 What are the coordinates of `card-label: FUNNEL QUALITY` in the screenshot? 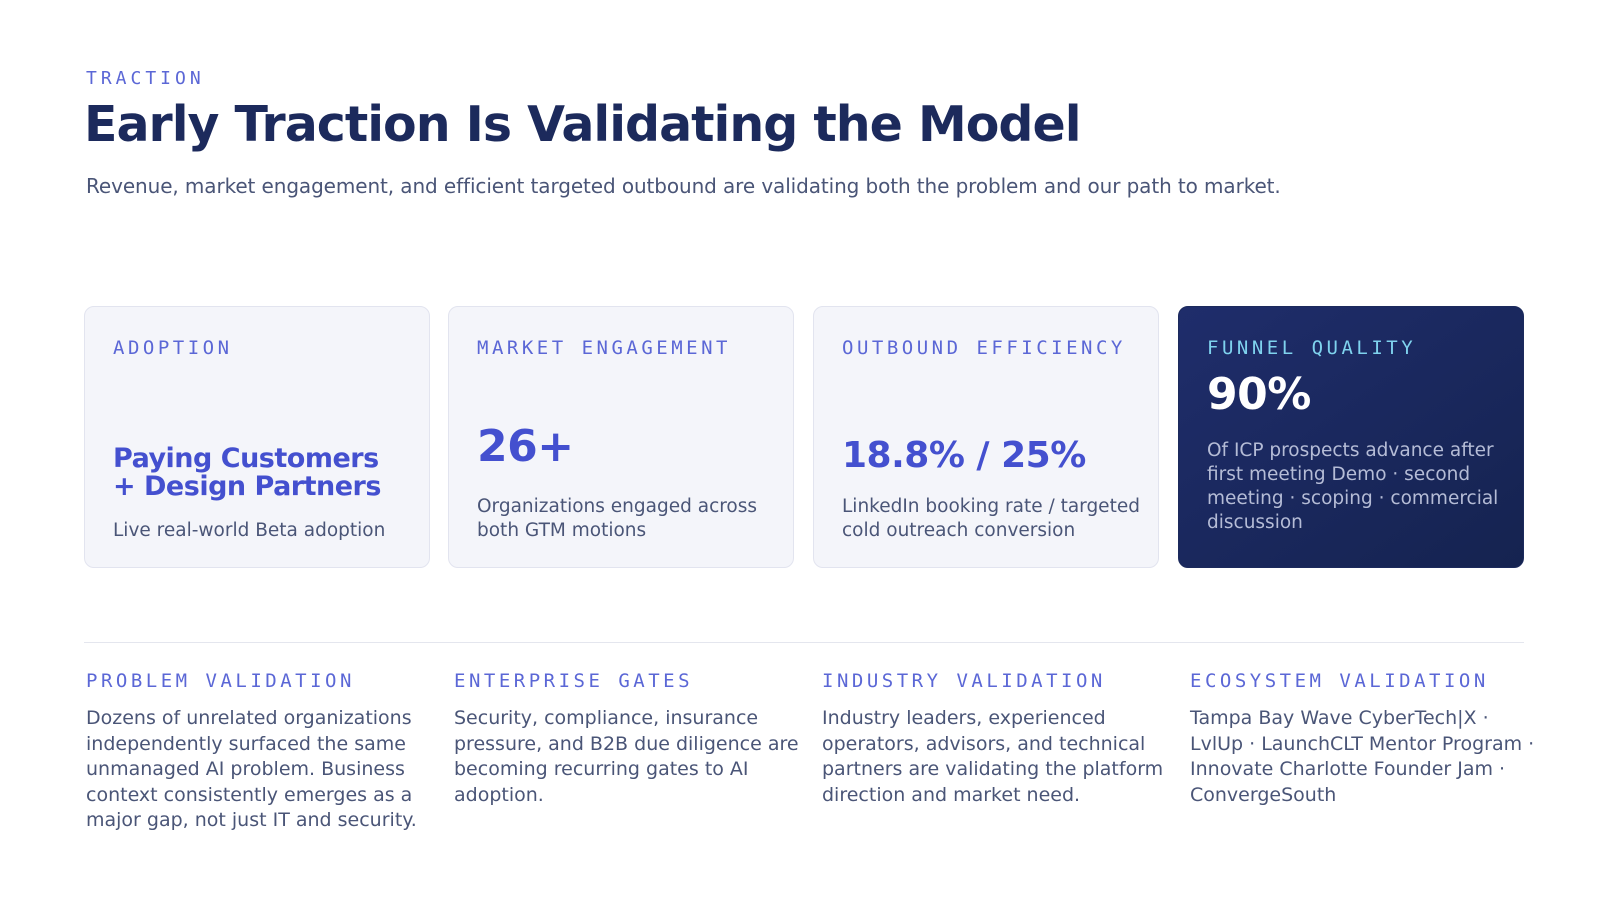 It's located at (1312, 348).